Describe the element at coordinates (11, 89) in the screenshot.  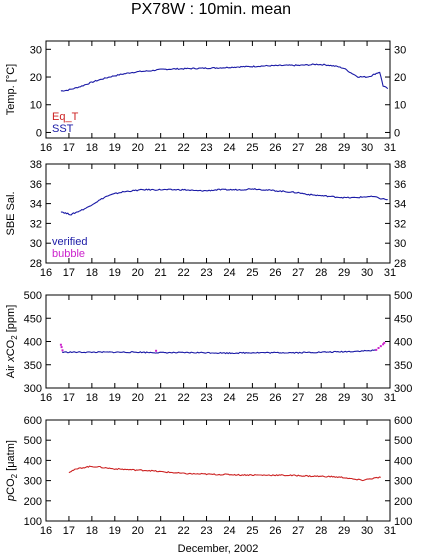
I see `y-axis-label: Temp. [°C]` at that location.